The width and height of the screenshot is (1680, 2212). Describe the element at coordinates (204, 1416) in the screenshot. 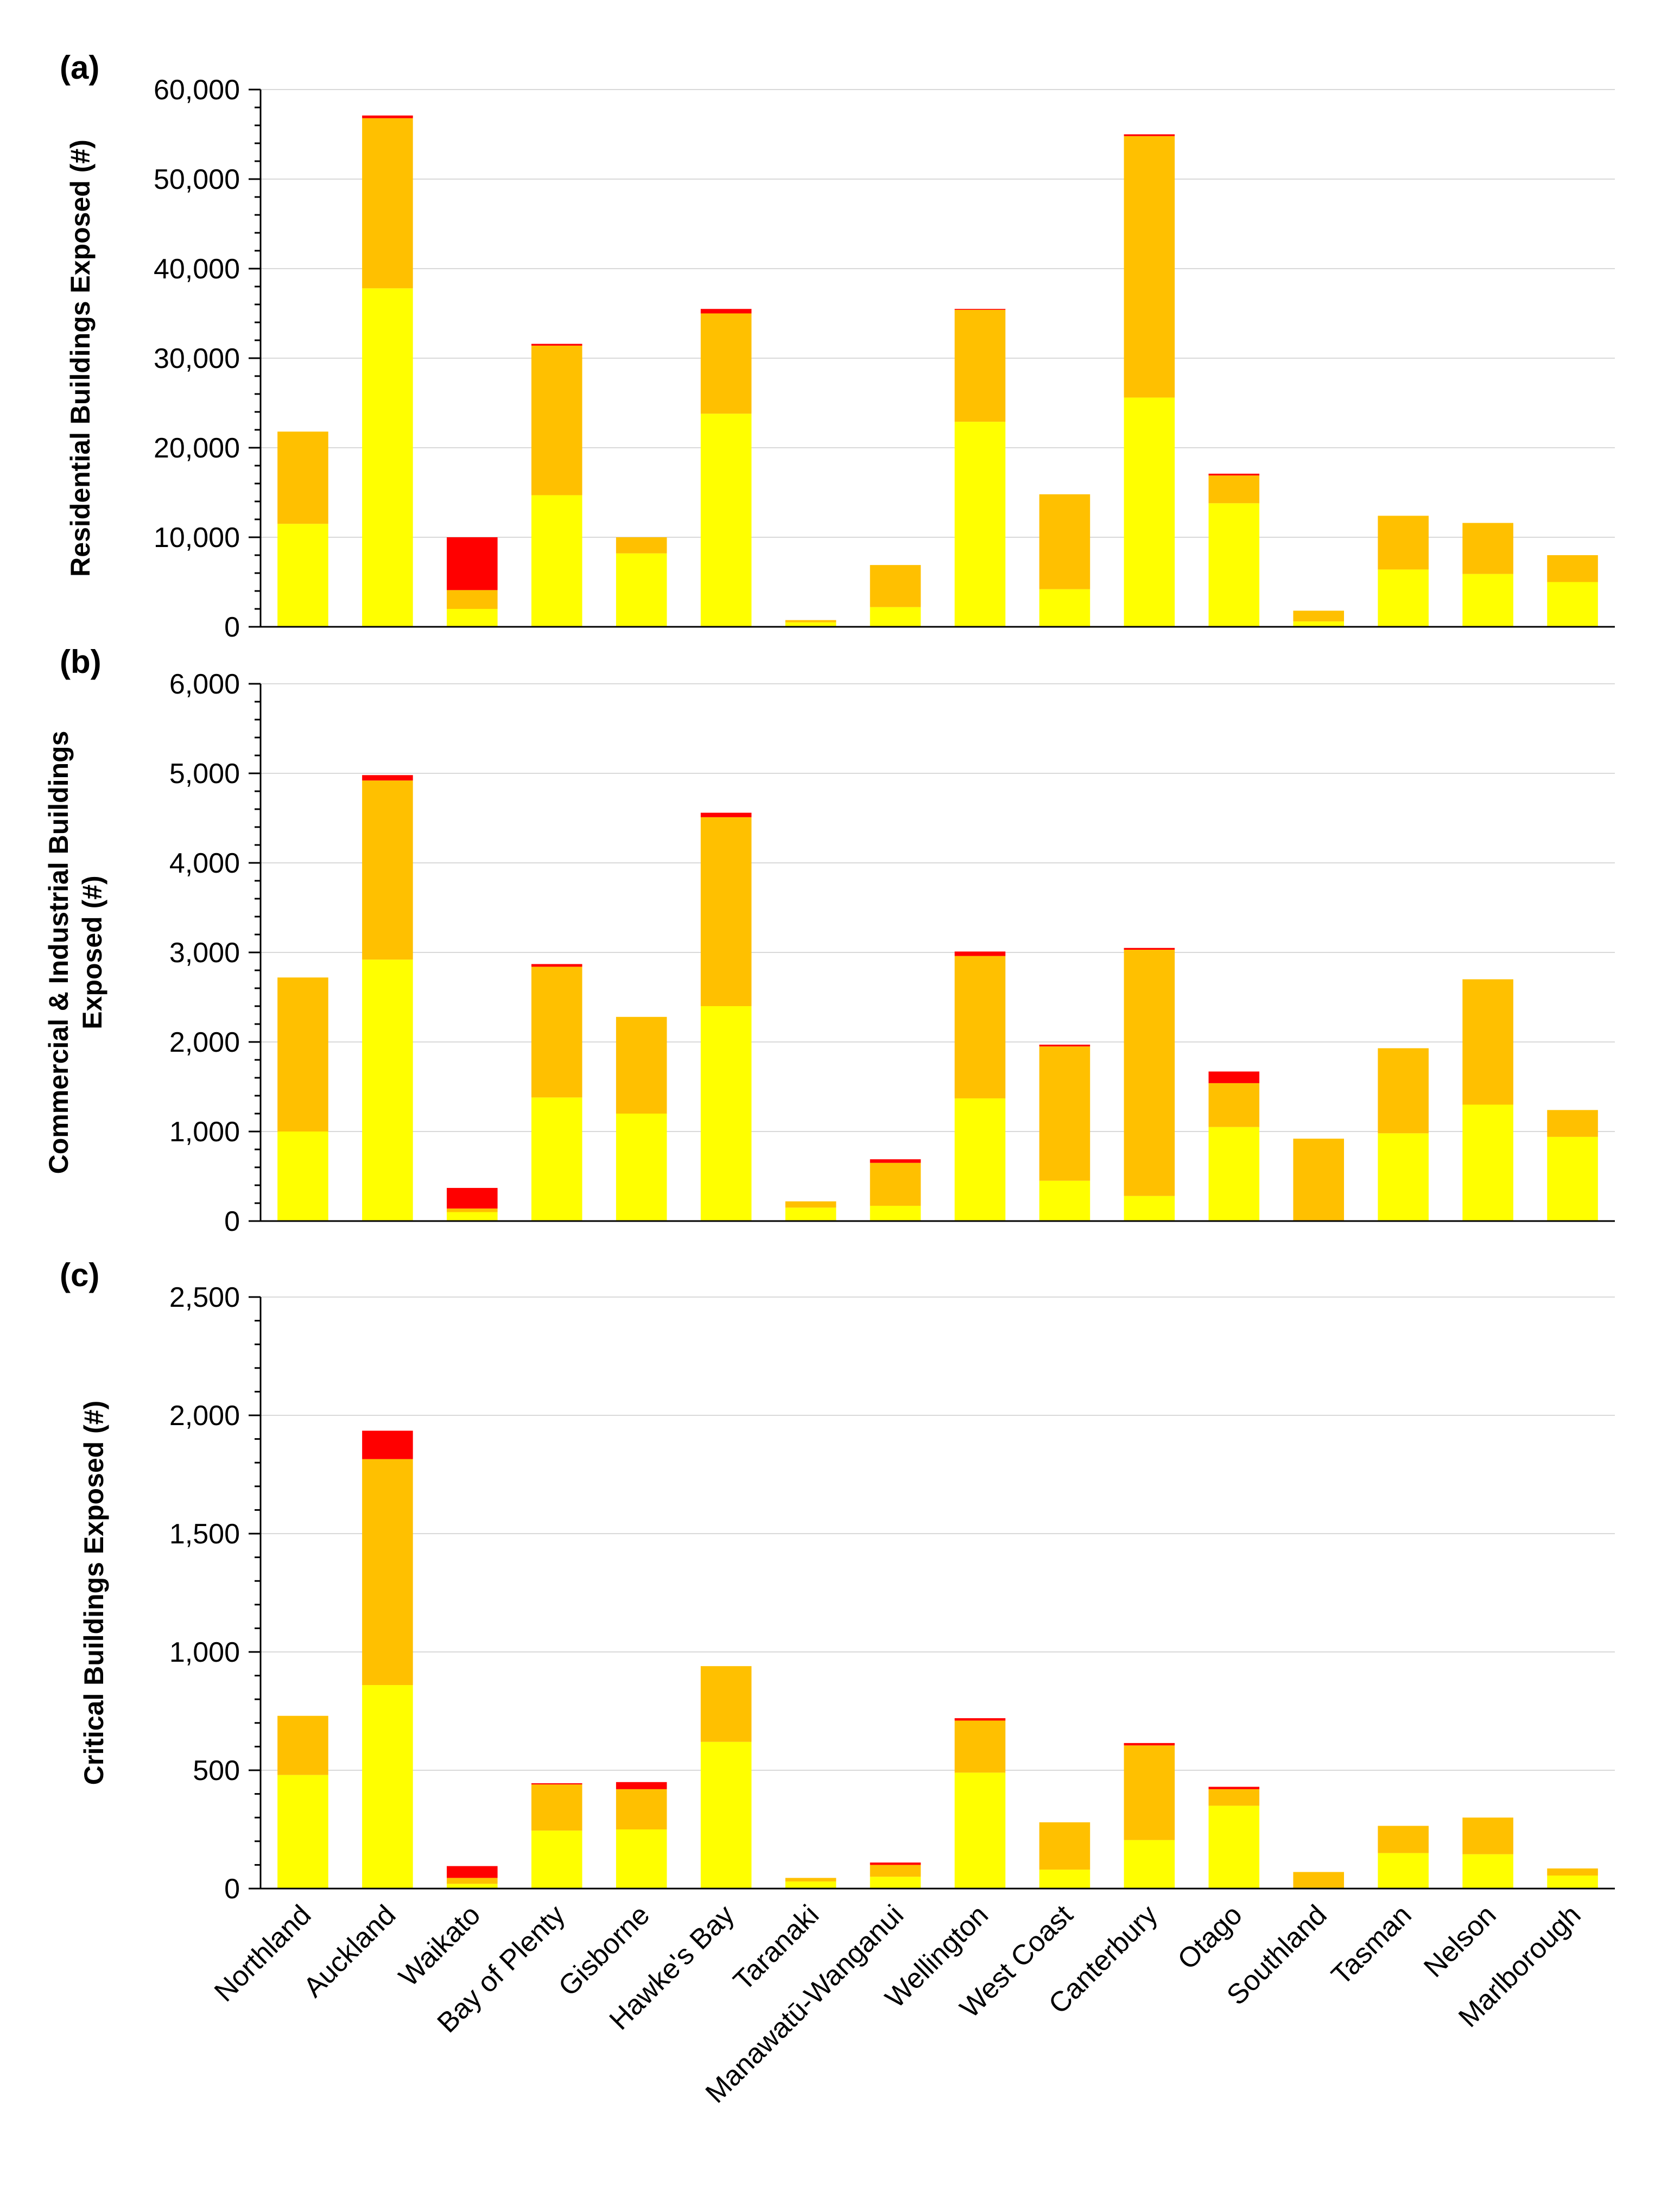

I see `y-tick-label: 2,000` at that location.